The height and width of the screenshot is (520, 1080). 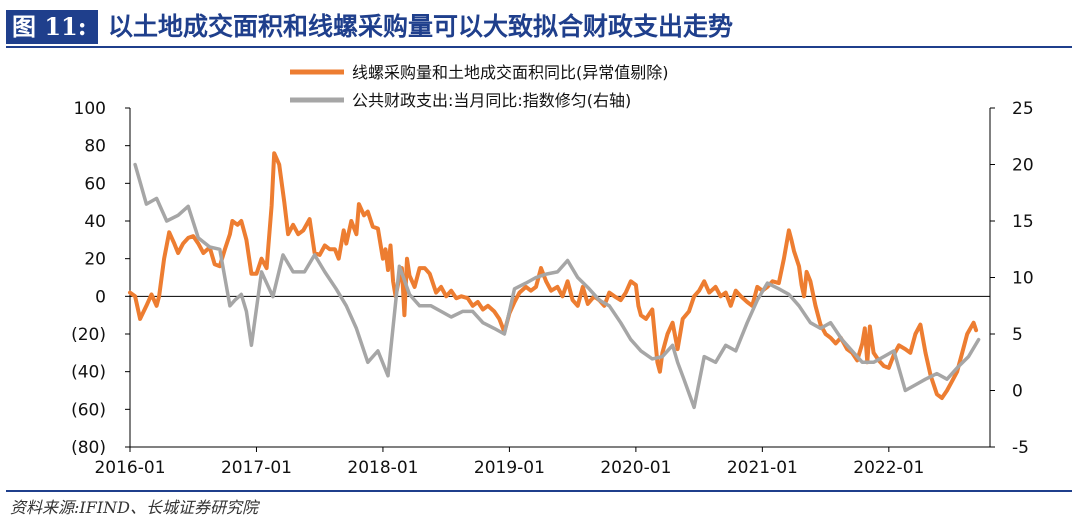 What do you see at coordinates (88, 410) in the screenshot?
I see `left-tick-label: (60)` at bounding box center [88, 410].